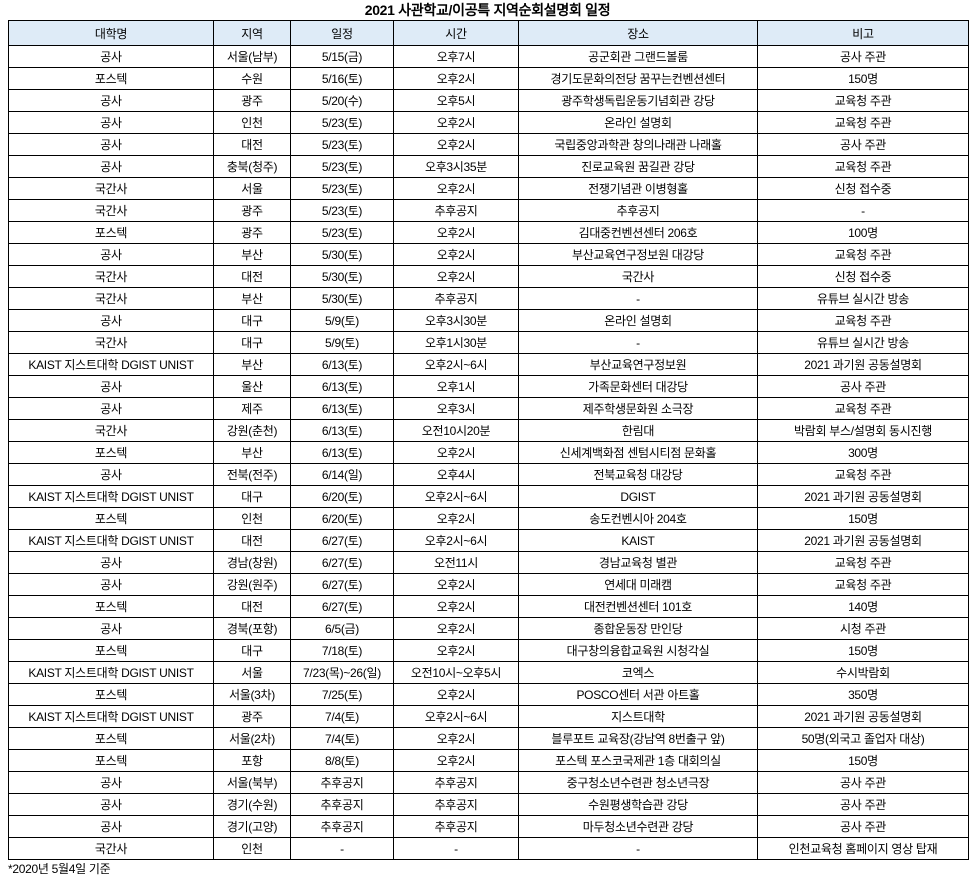 This screenshot has height=881, width=975. I want to click on cell-date: 5/23(토), so click(342, 166).